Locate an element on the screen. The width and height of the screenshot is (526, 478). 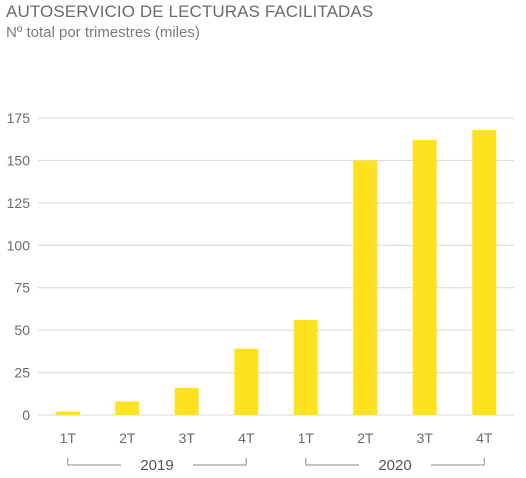
y-axis: 0 25 50 75 100 125 150 175 is located at coordinates (19, 266).